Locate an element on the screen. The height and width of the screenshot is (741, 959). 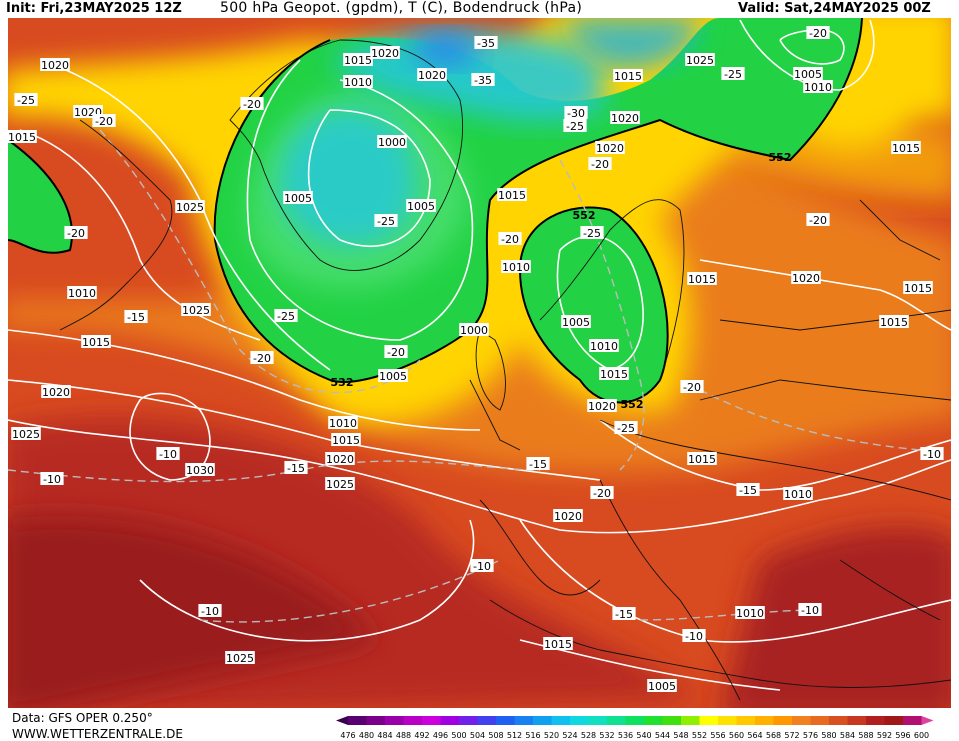
legend-arrow-high is located at coordinates (927, 720).